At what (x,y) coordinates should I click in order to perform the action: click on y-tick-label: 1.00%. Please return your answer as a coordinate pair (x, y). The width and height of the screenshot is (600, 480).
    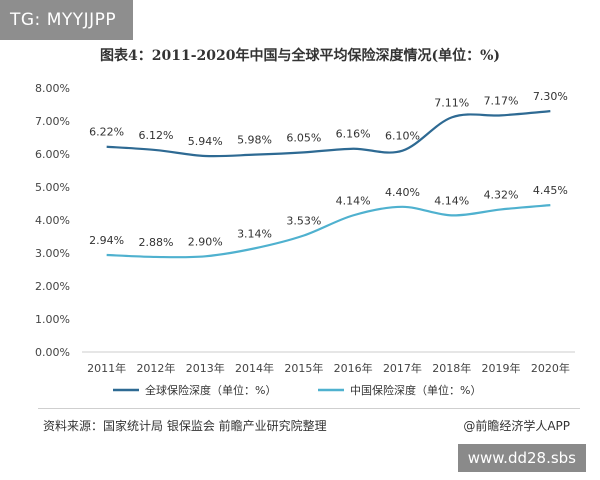
    Looking at the image, I should click on (52, 319).